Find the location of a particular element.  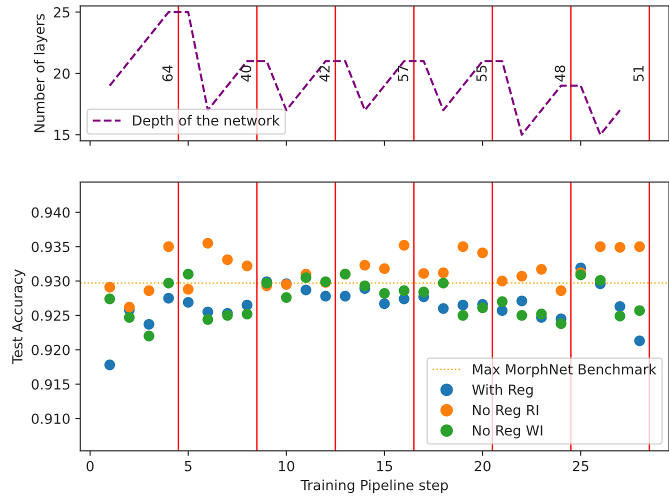

annotation: 55 is located at coordinates (481, 74).